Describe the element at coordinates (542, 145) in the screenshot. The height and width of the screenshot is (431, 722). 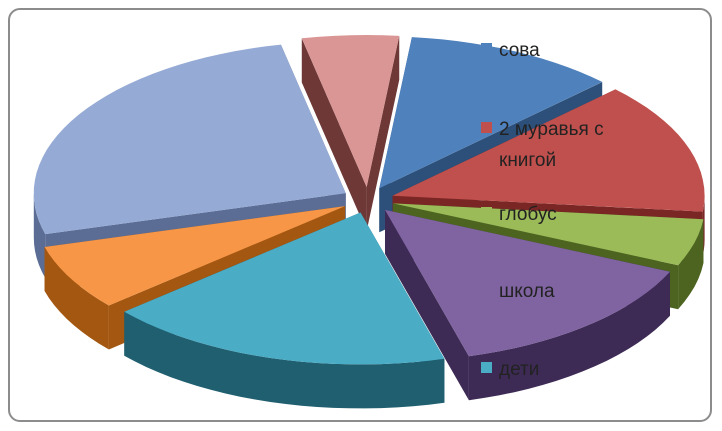
I see `legend-item-1: 2 муравья с книгой` at that location.